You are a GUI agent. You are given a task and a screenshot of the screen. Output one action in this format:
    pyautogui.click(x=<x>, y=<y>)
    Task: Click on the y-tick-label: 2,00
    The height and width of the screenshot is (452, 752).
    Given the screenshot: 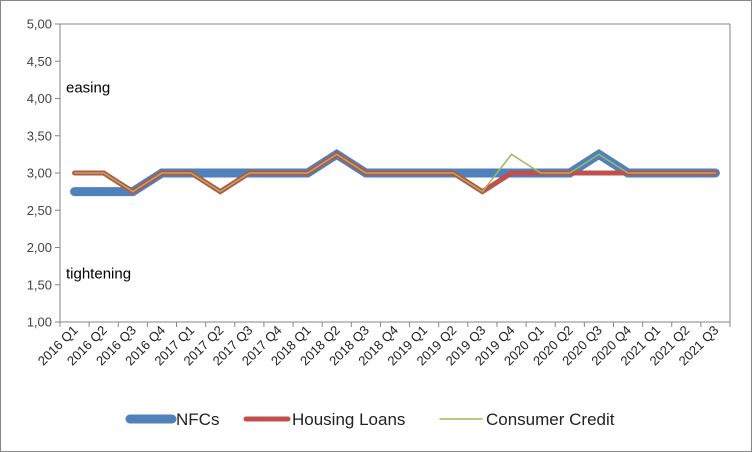 What is the action you would take?
    pyautogui.click(x=39, y=247)
    